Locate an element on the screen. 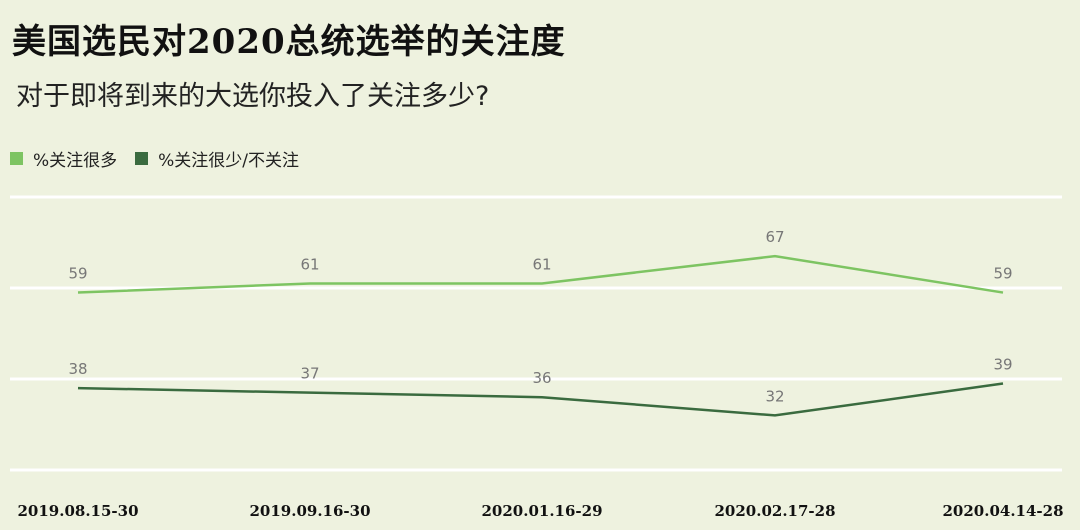  data-label-series-0-0: 59 is located at coordinates (77, 274).